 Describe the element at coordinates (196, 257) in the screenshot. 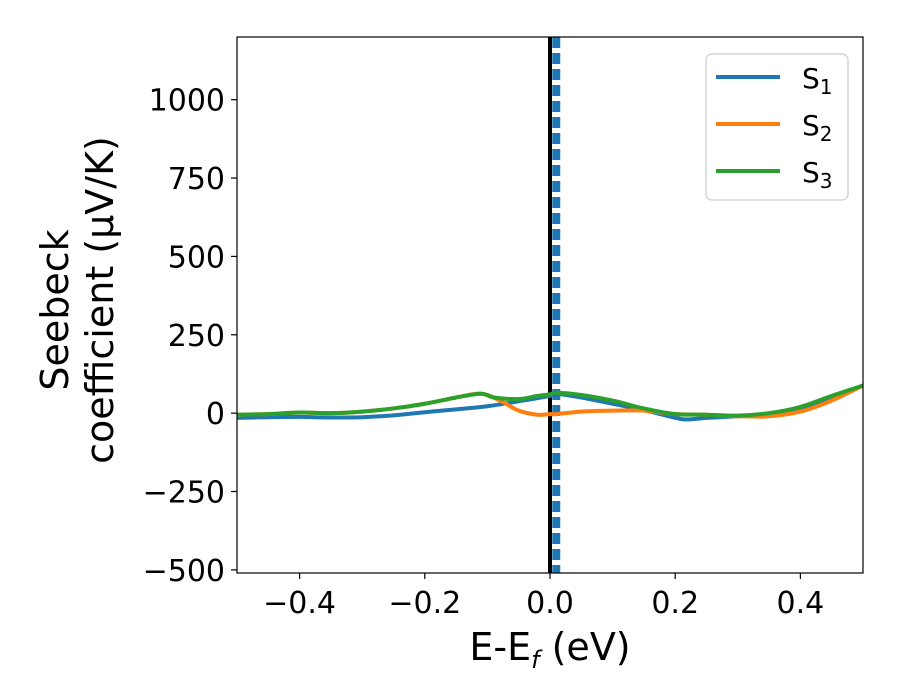

I see `y-tick-label: 500` at that location.